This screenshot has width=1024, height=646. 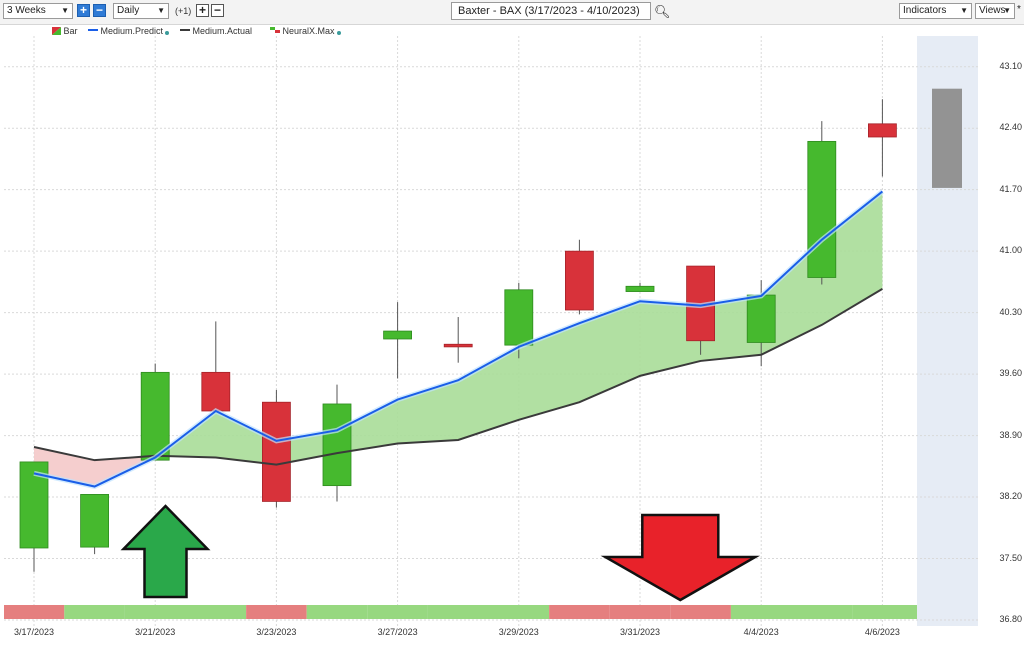 I want to click on x-tick-label: 3/31/2023, so click(x=640, y=632).